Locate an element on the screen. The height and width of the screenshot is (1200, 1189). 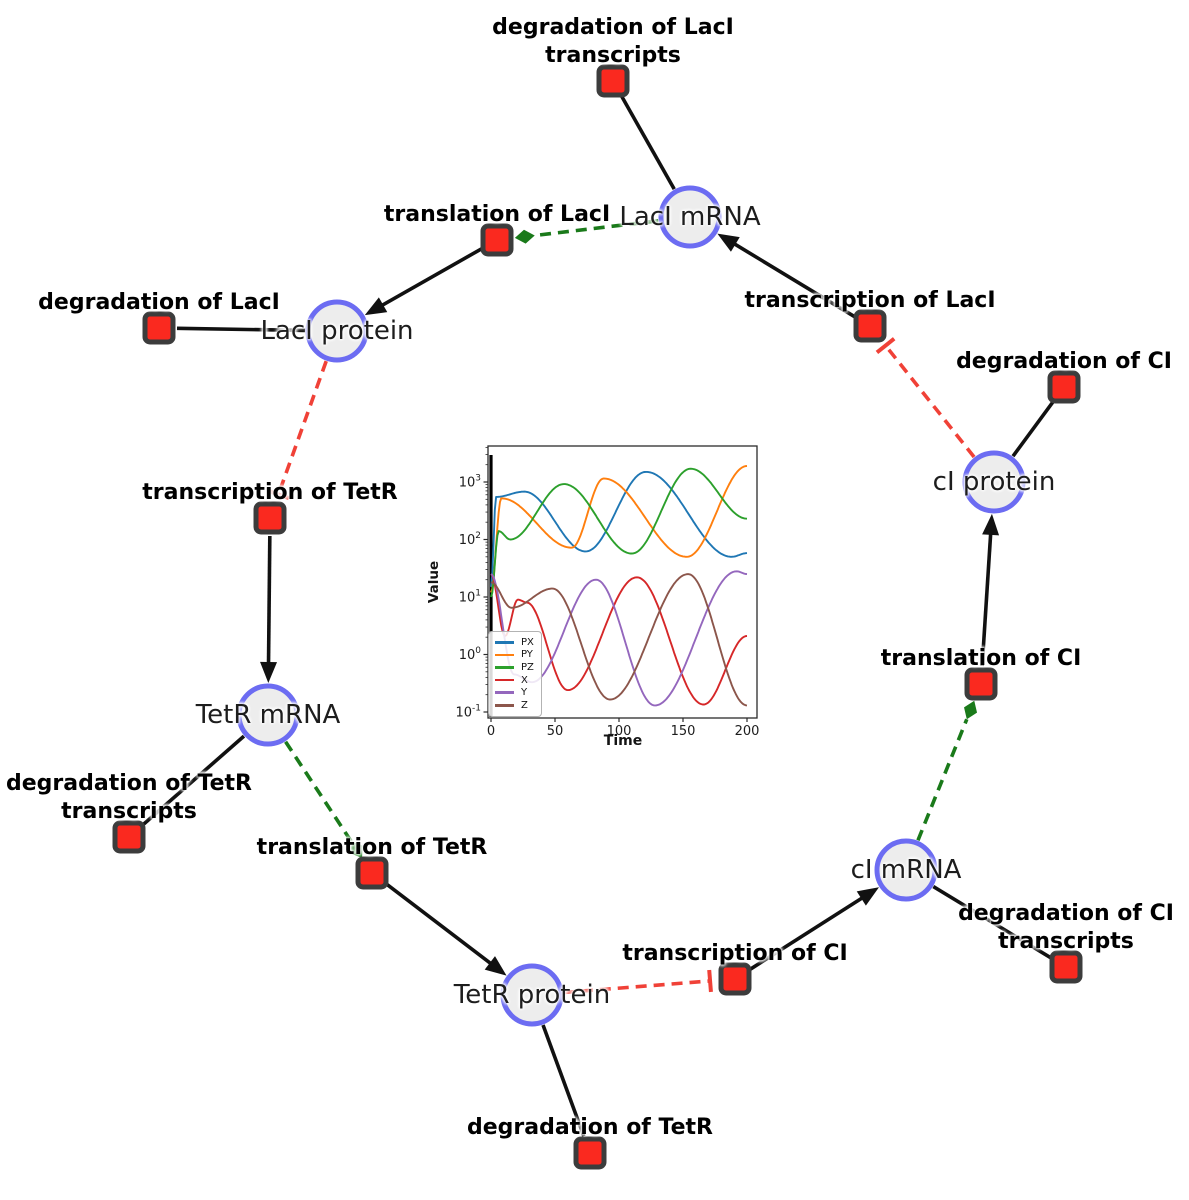
reaction-node-deg-ci is located at coordinates (1064, 387).